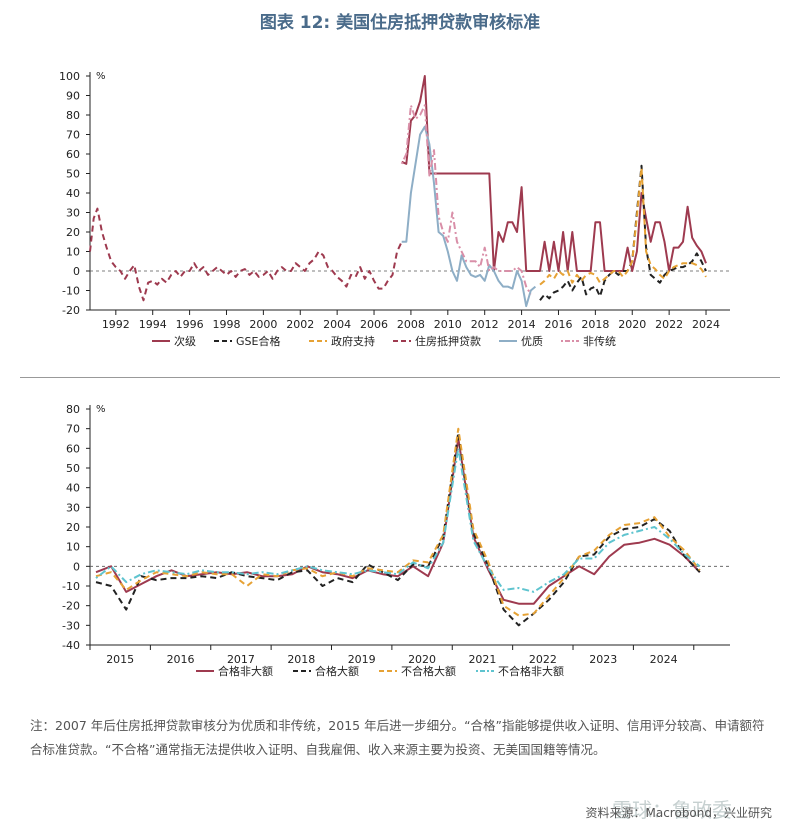  Describe the element at coordinates (400, 23) in the screenshot. I see `page-title: 图表 12: 美国住房抵押贷款审核标准` at that location.